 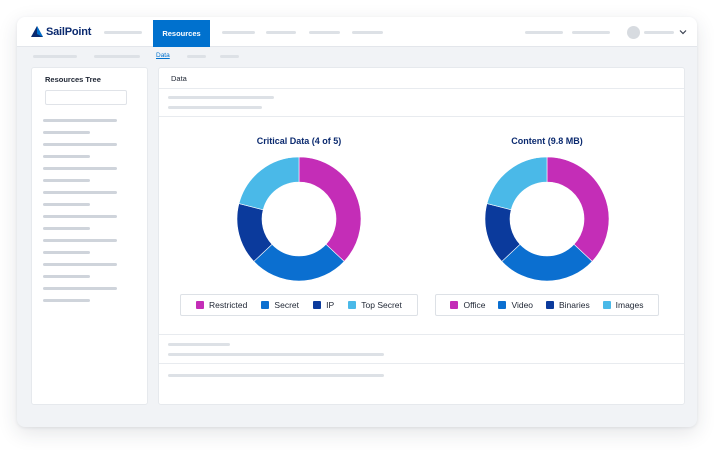 What do you see at coordinates (269, 183) in the screenshot?
I see `donut-segment-top-secret` at bounding box center [269, 183].